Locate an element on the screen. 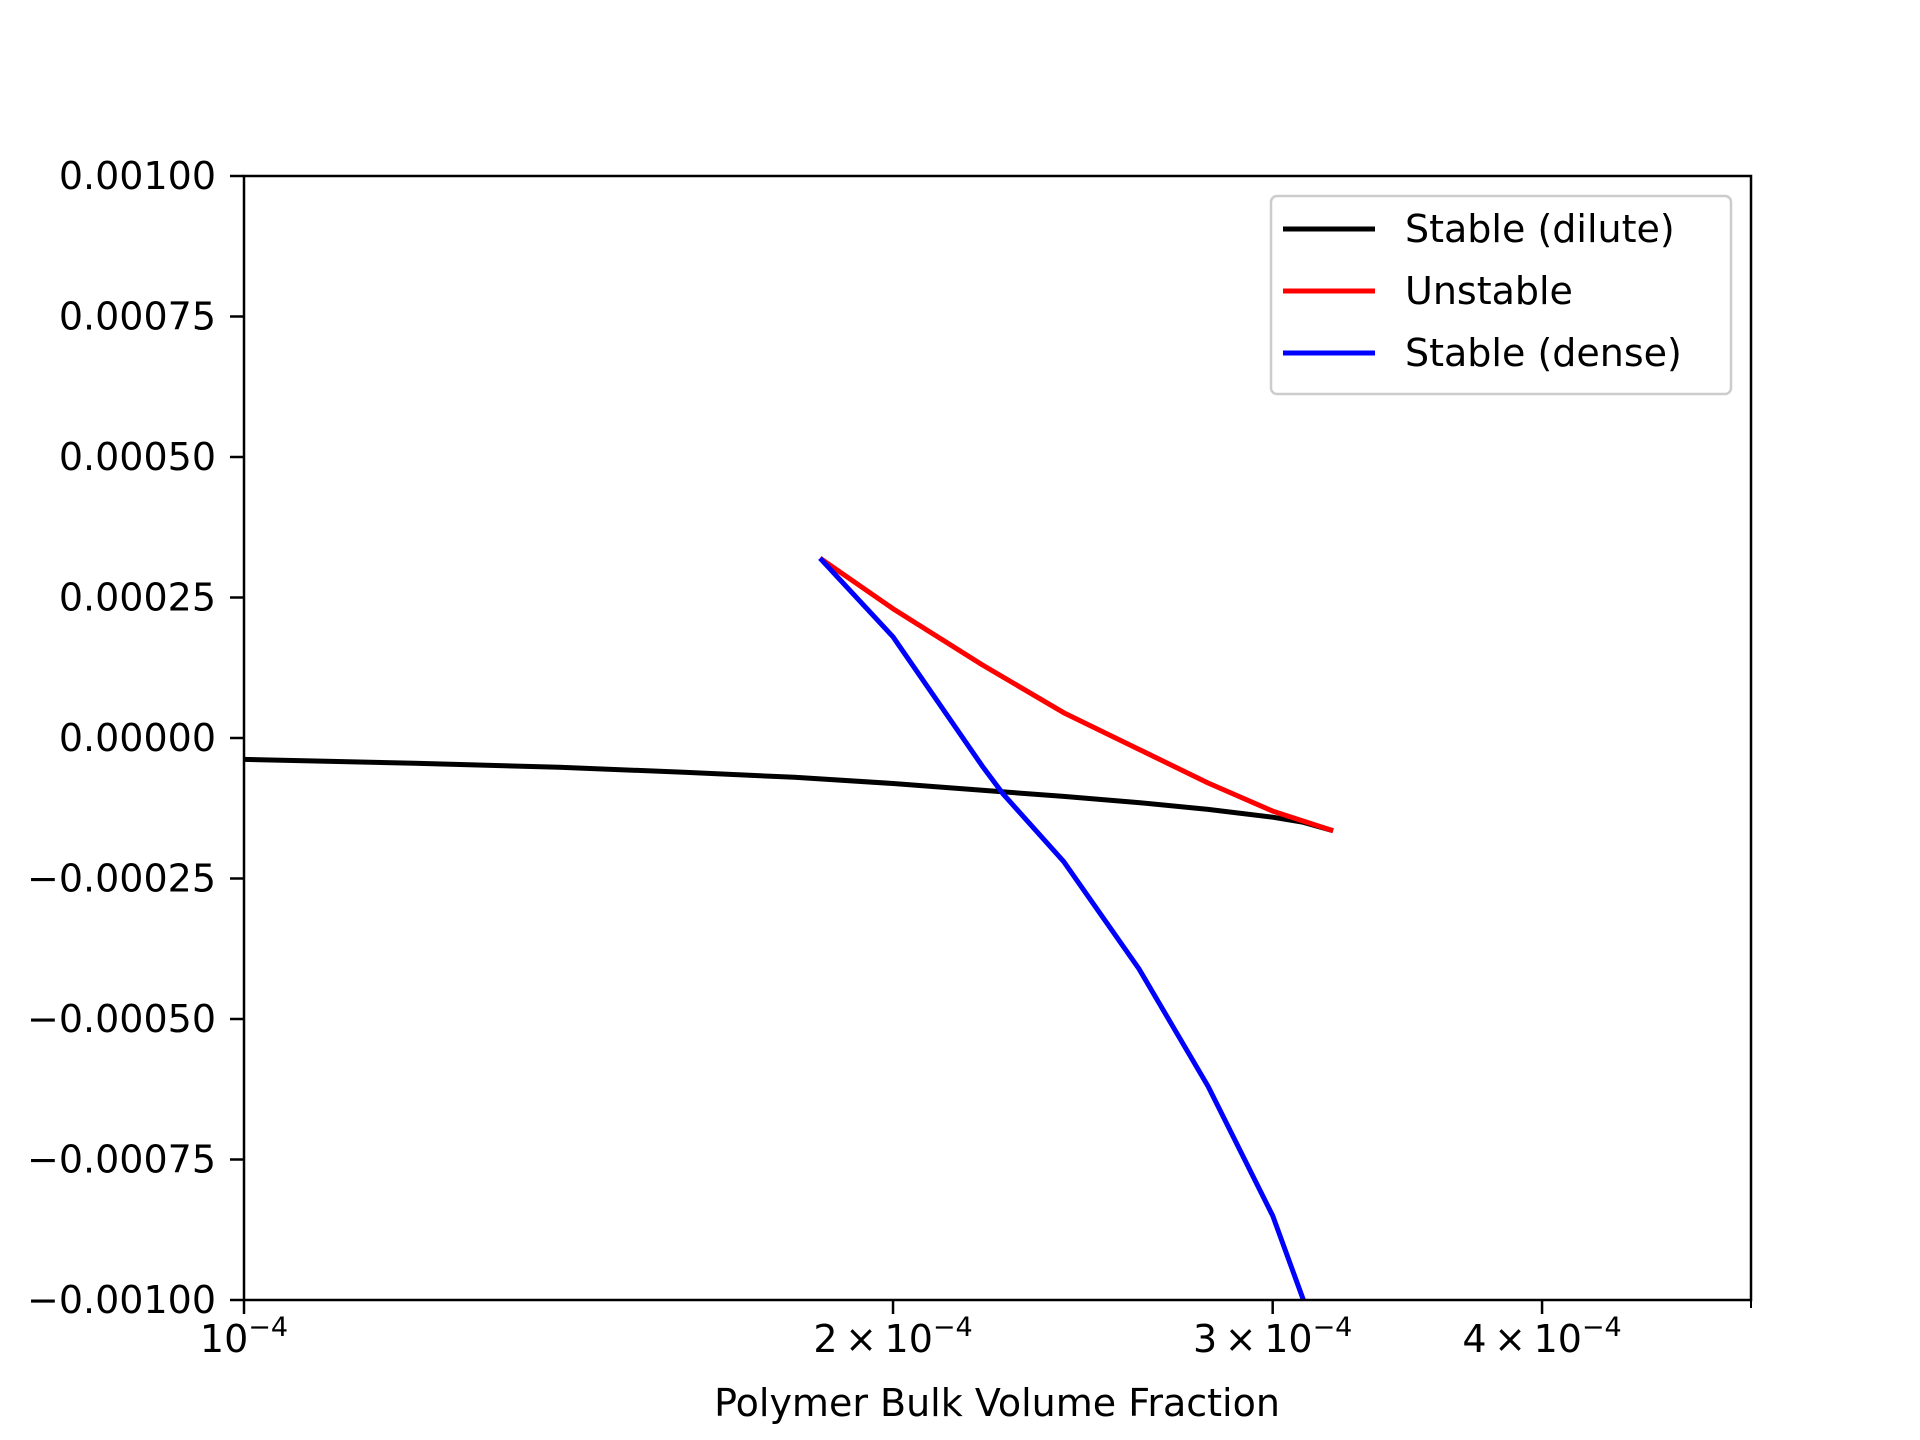 Image resolution: width=1920 pixels, height=1440 pixels. legend-label-2: Stable (dense) is located at coordinates (1543, 353).